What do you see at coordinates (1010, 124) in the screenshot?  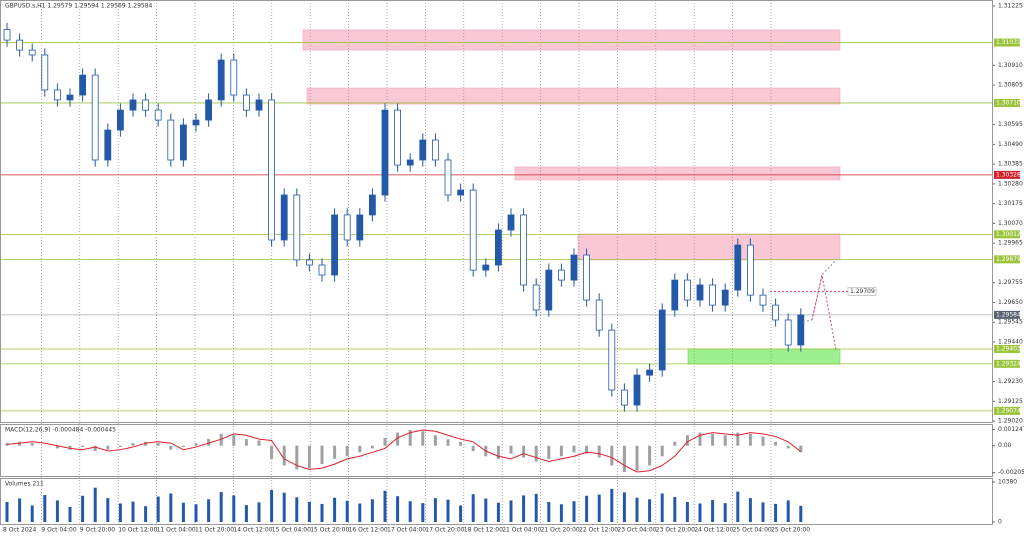 I see `y-tick-label: 1.30595` at bounding box center [1010, 124].